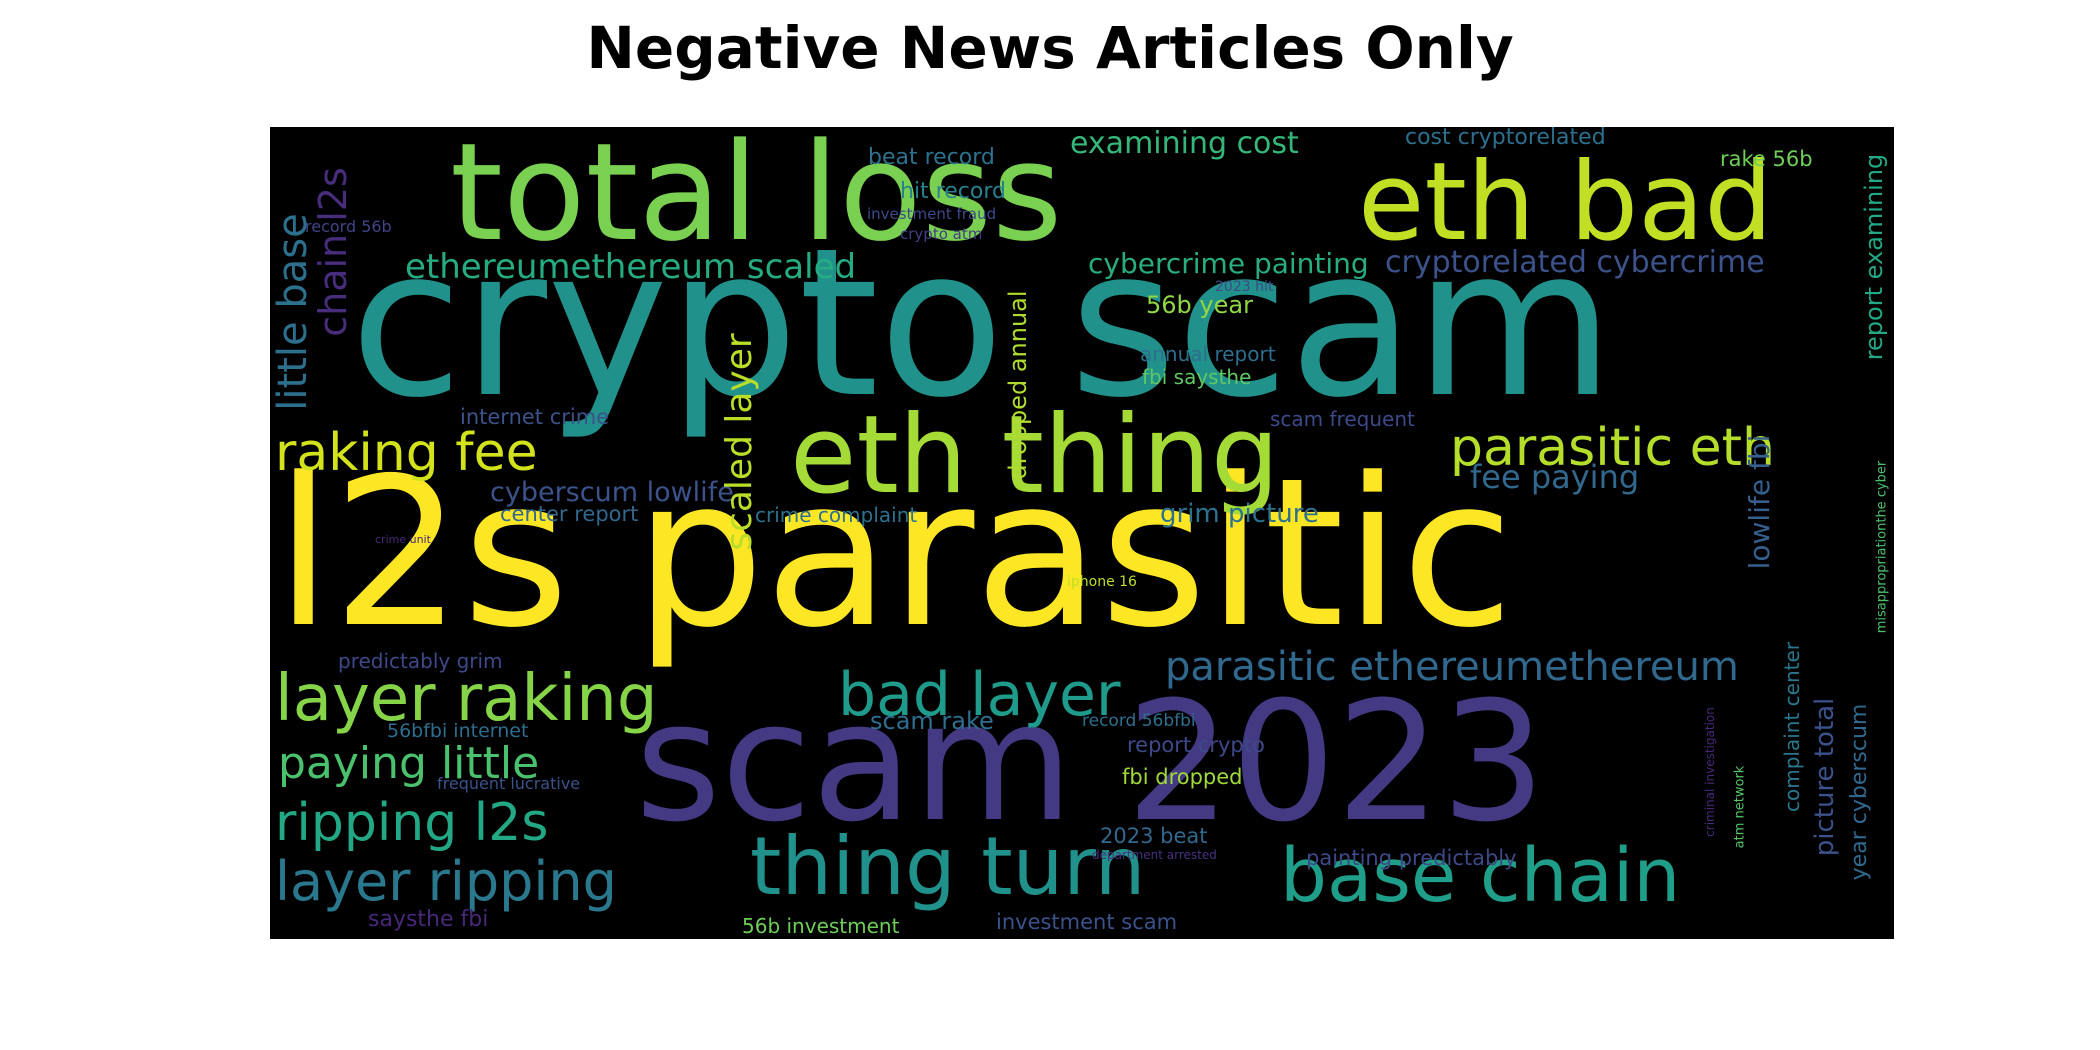  Describe the element at coordinates (982, 324) in the screenshot. I see `word-crypto-scam: crypto scam` at that location.